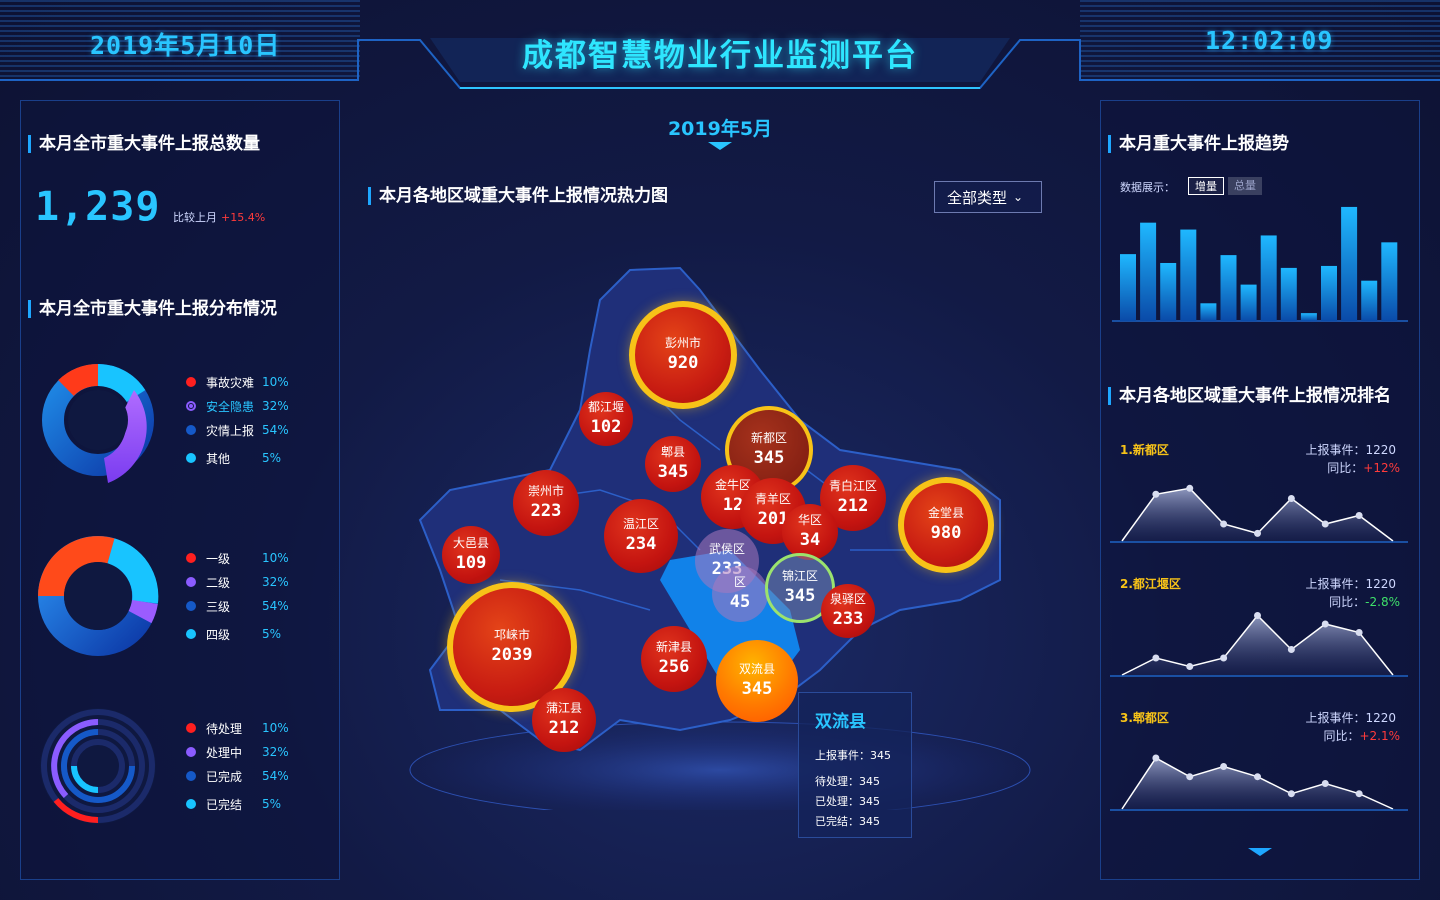 The height and width of the screenshot is (900, 1440). I want to click on donut1-segment-accident, so click(78, 380).